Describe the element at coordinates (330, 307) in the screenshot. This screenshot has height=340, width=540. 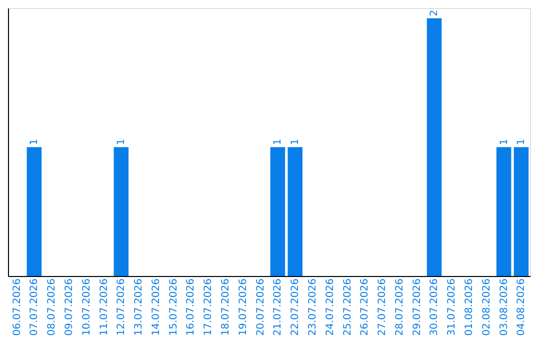
I see `x-tick-label: 24.07.2026` at that location.